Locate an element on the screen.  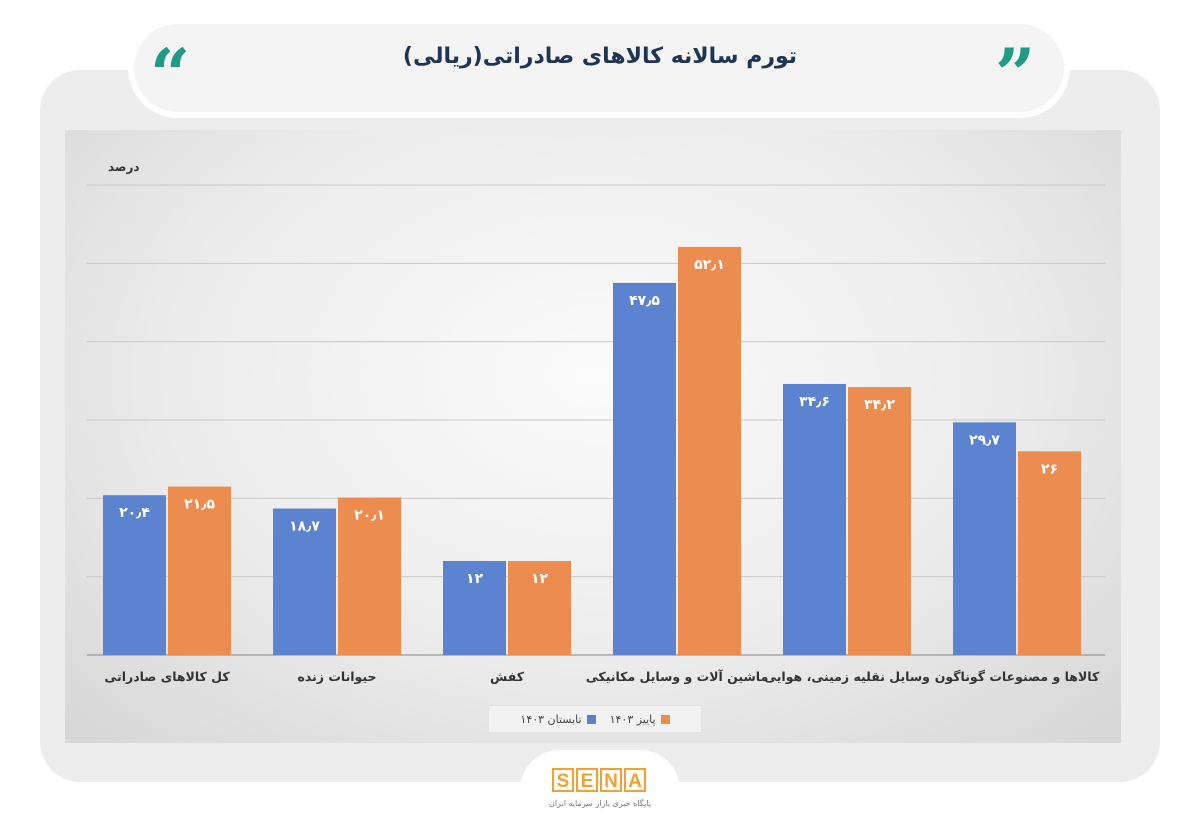
quote-close-icon: ” is located at coordinates (1015, 74).